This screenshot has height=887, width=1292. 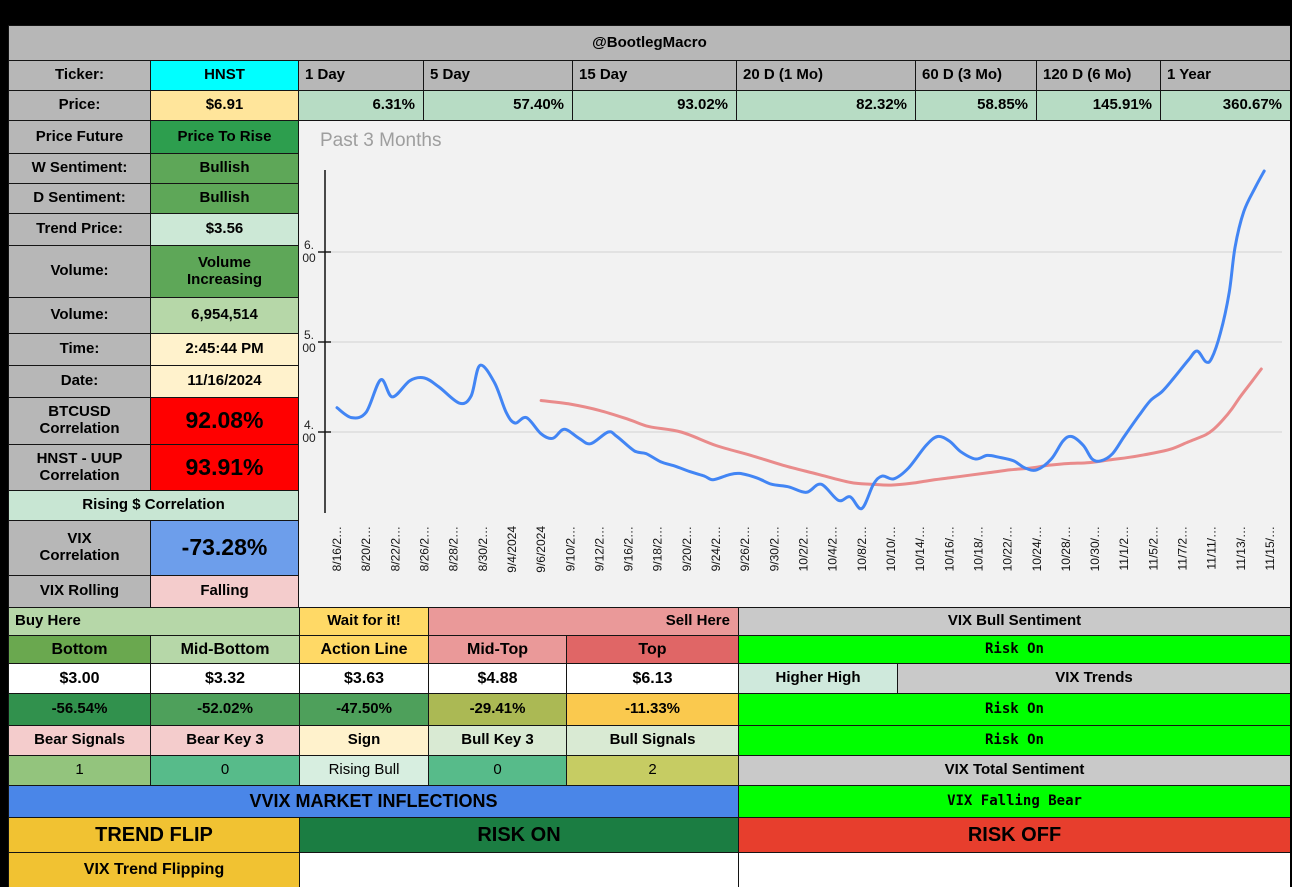 What do you see at coordinates (224, 271) in the screenshot?
I see `stat-value-cell: Volume Increasing` at bounding box center [224, 271].